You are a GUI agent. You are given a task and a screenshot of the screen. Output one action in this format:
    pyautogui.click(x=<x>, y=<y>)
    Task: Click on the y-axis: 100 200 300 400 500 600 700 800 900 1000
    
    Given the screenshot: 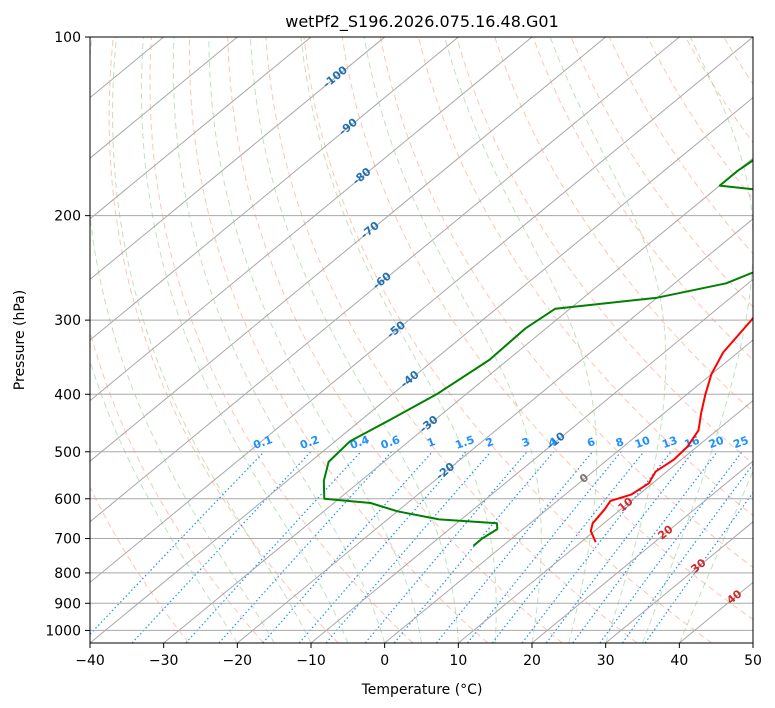 What is the action you would take?
    pyautogui.click(x=67, y=334)
    